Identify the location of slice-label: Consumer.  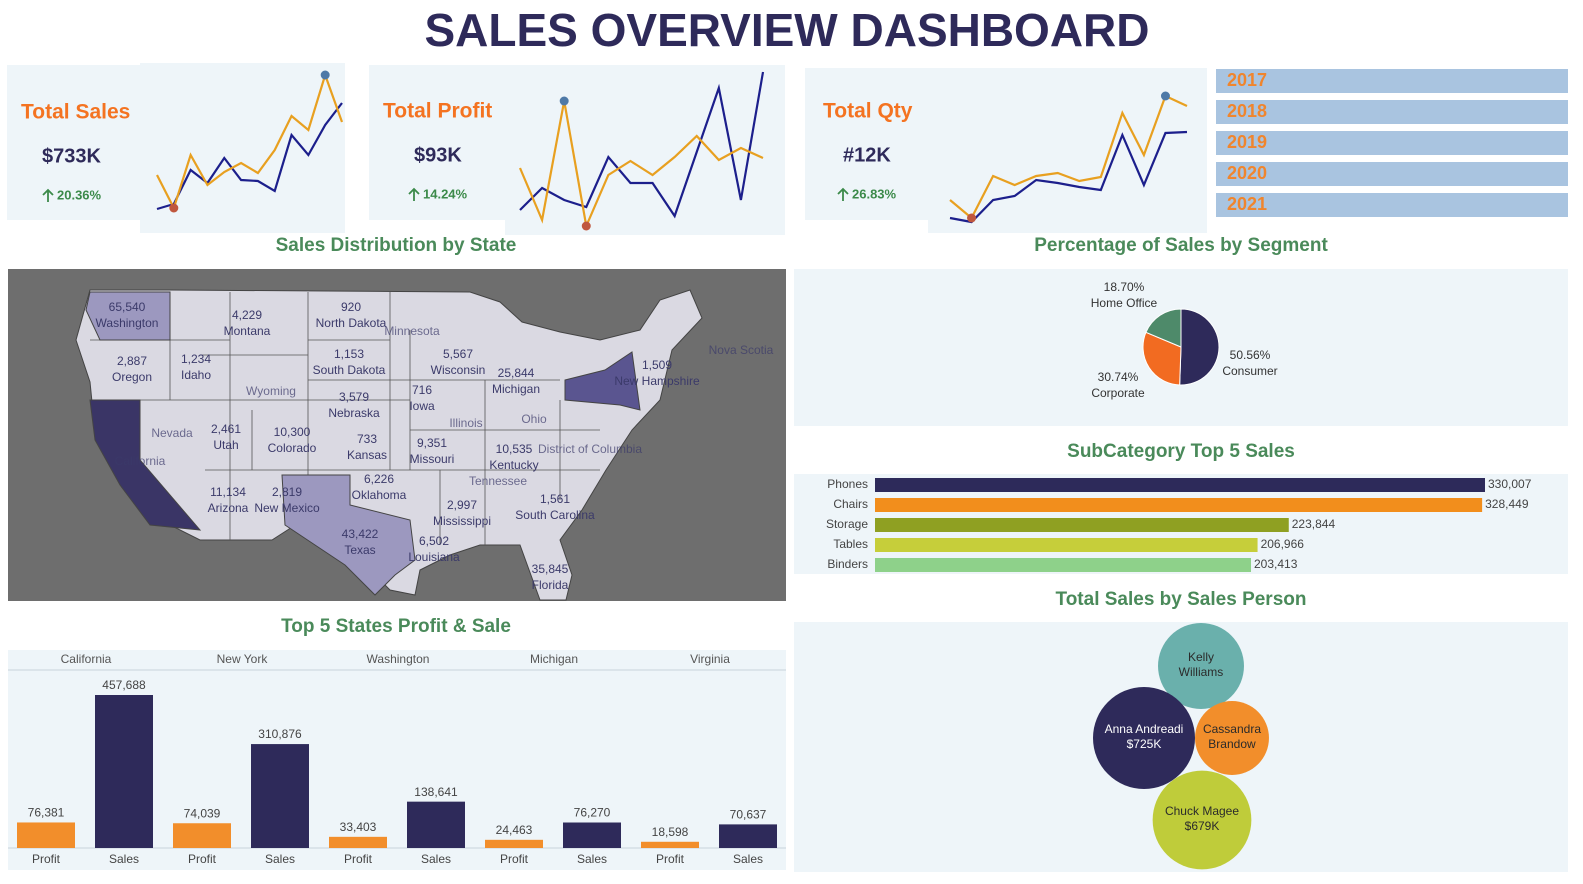
(1249, 371).